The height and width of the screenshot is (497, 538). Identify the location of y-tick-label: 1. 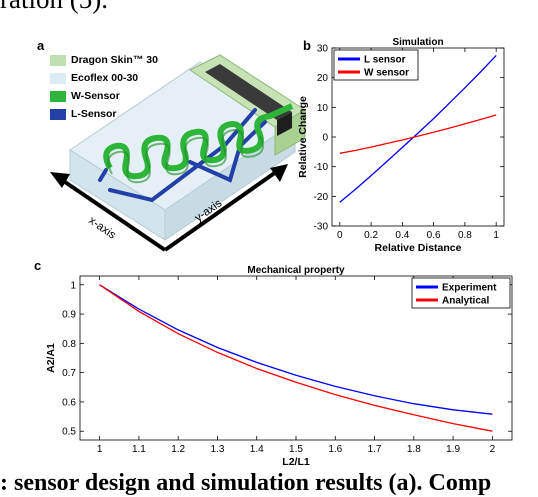
(73, 285).